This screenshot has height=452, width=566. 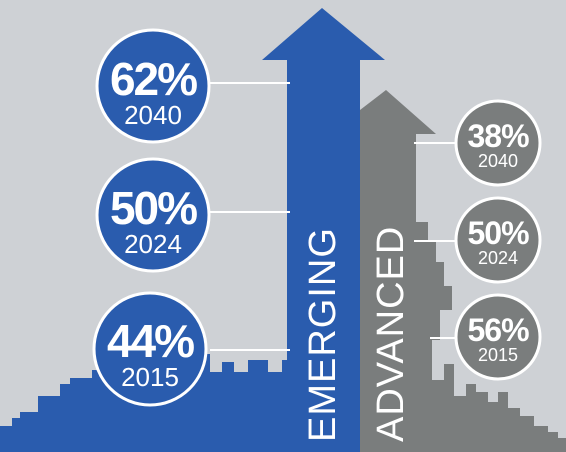 I want to click on advanced-stat-2040: 38% 2040, so click(x=498, y=145).